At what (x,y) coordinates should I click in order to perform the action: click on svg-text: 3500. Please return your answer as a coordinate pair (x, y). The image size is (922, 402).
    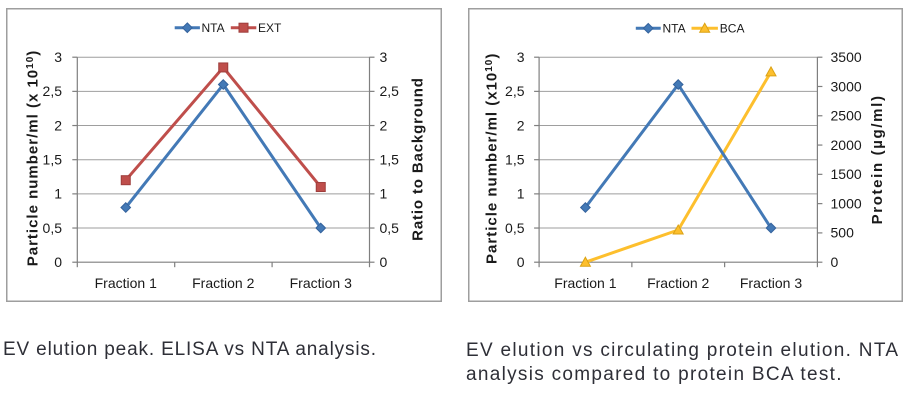
    Looking at the image, I should click on (845, 57).